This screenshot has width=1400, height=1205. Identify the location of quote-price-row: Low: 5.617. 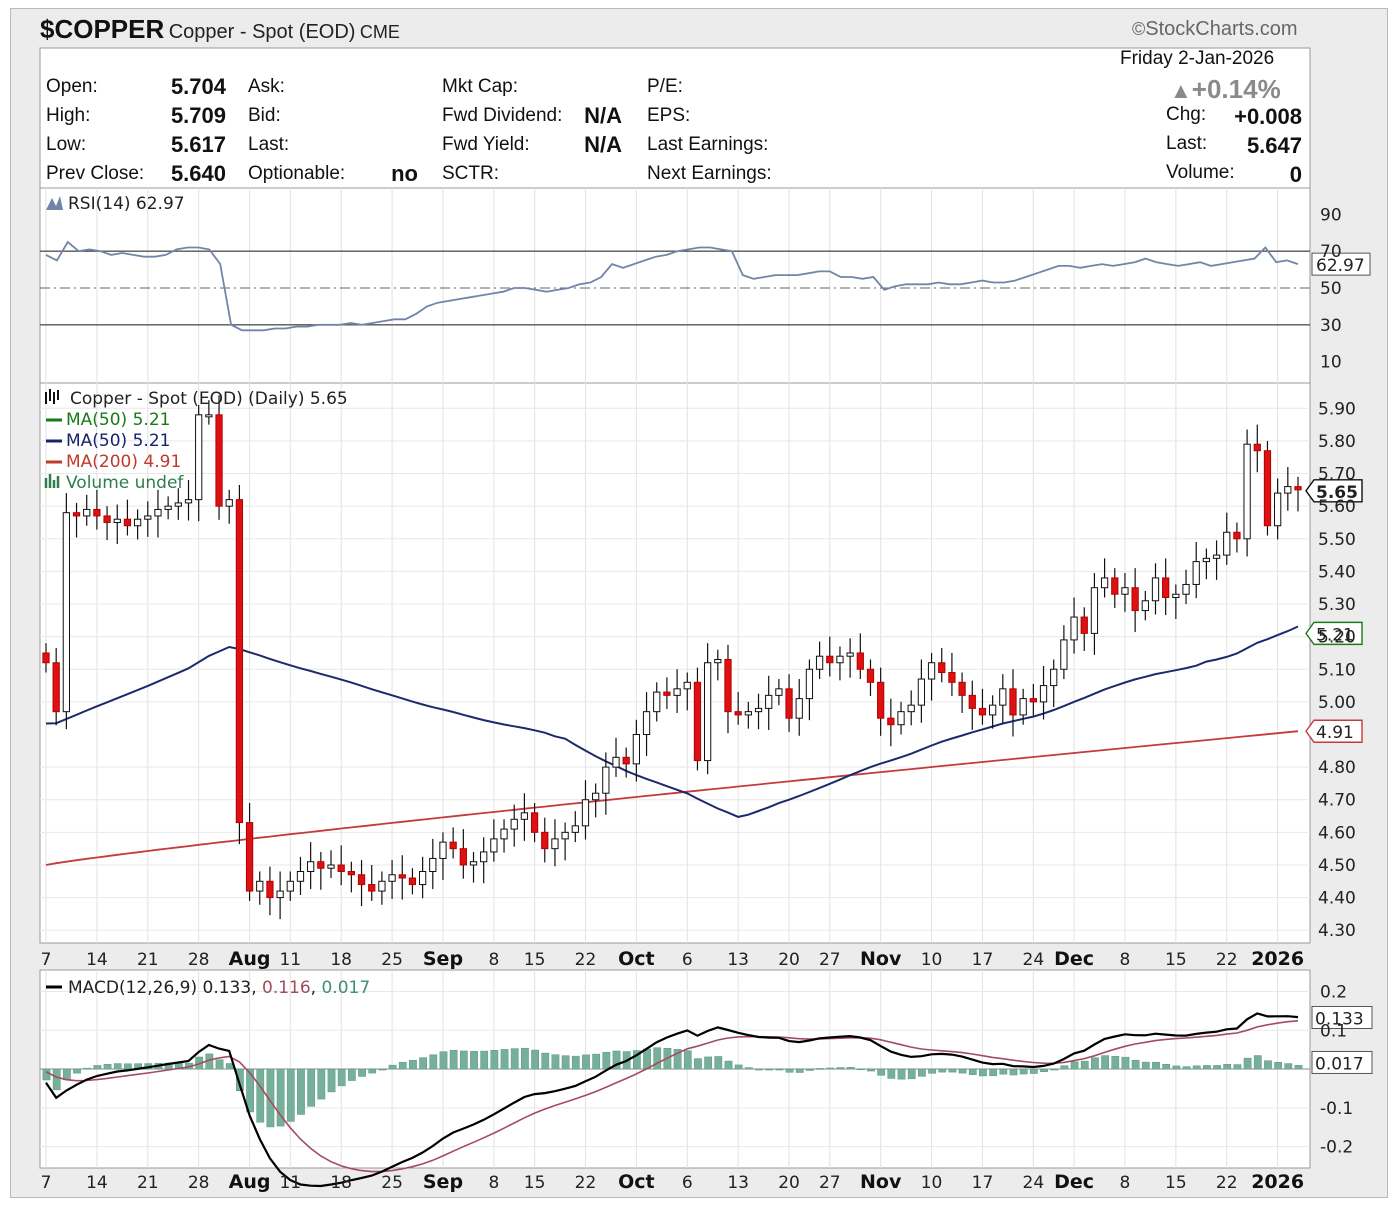
(136, 147).